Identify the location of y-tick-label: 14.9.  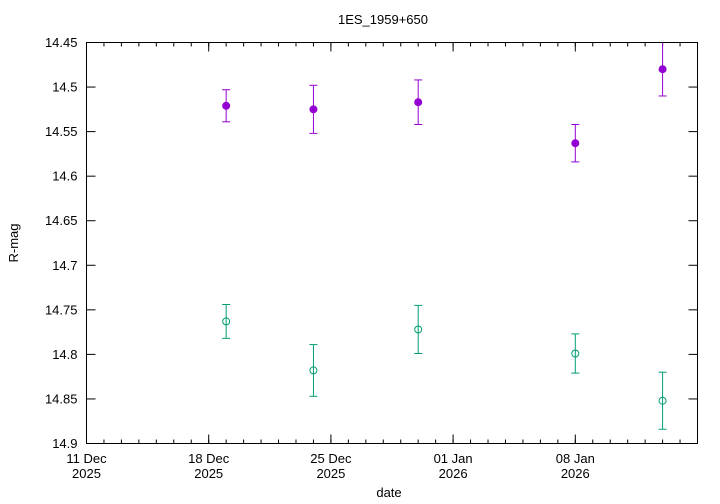
(64, 443).